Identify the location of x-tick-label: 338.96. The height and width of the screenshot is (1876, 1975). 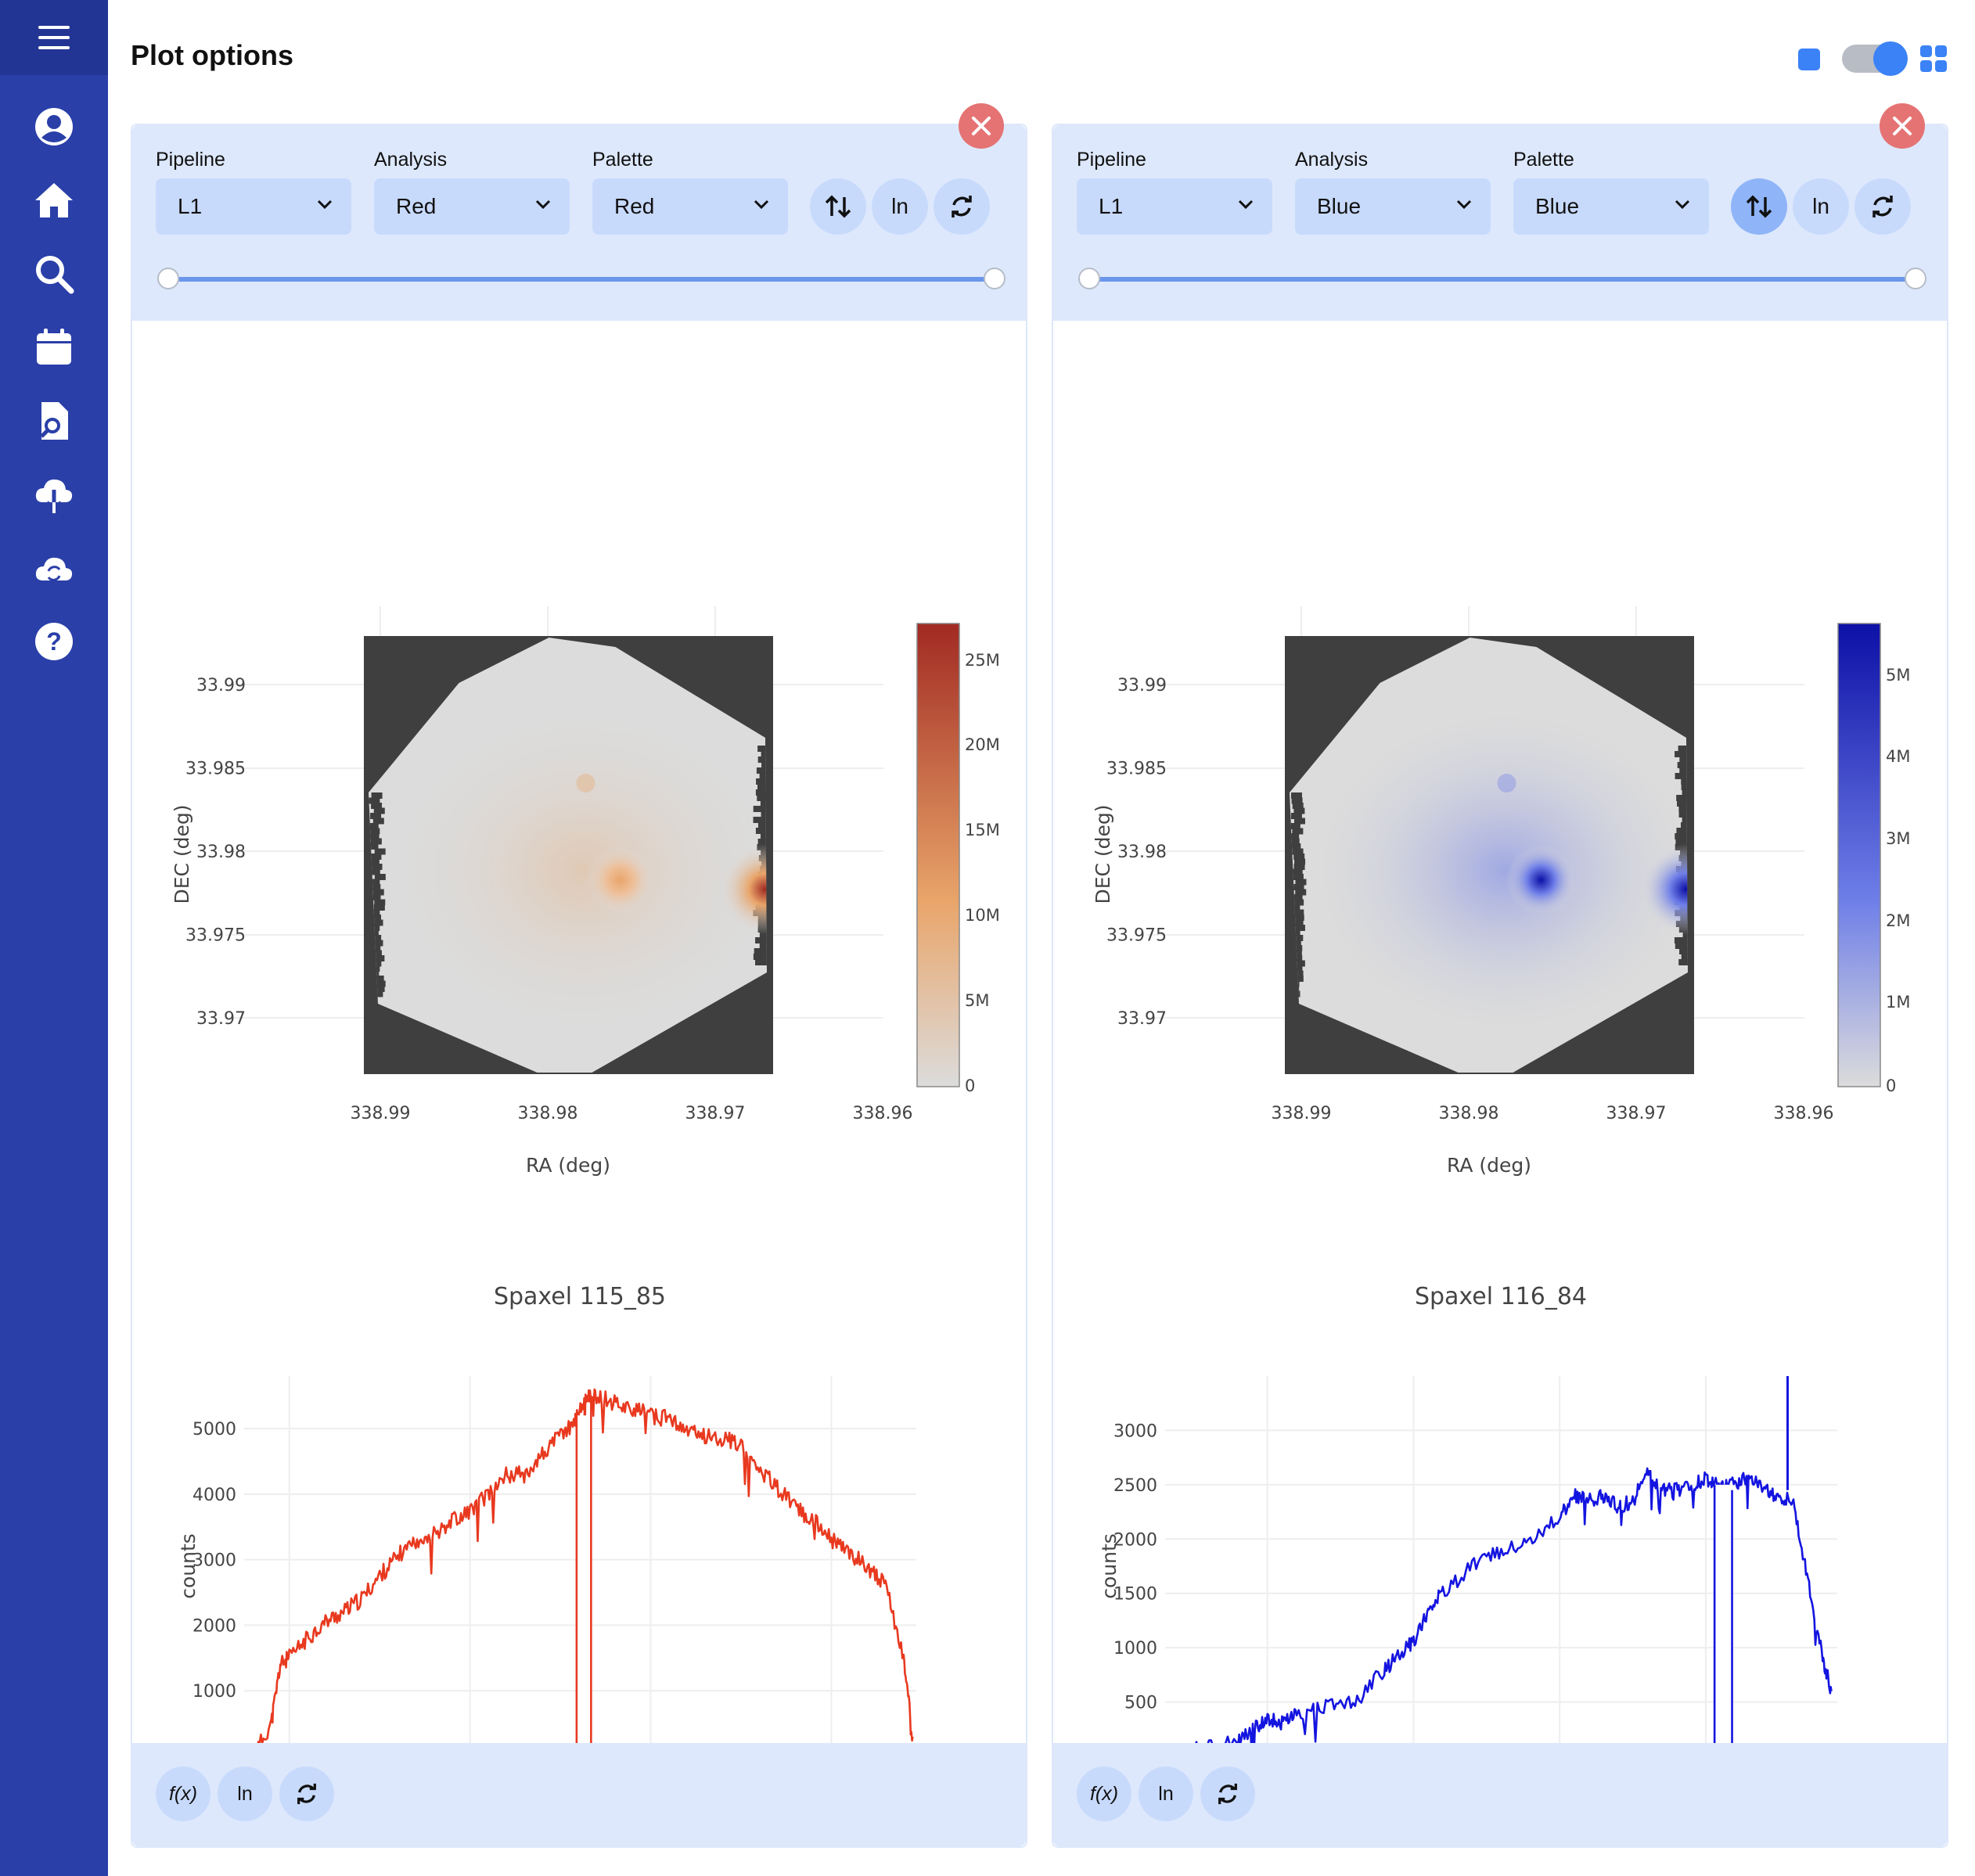
(1804, 1113).